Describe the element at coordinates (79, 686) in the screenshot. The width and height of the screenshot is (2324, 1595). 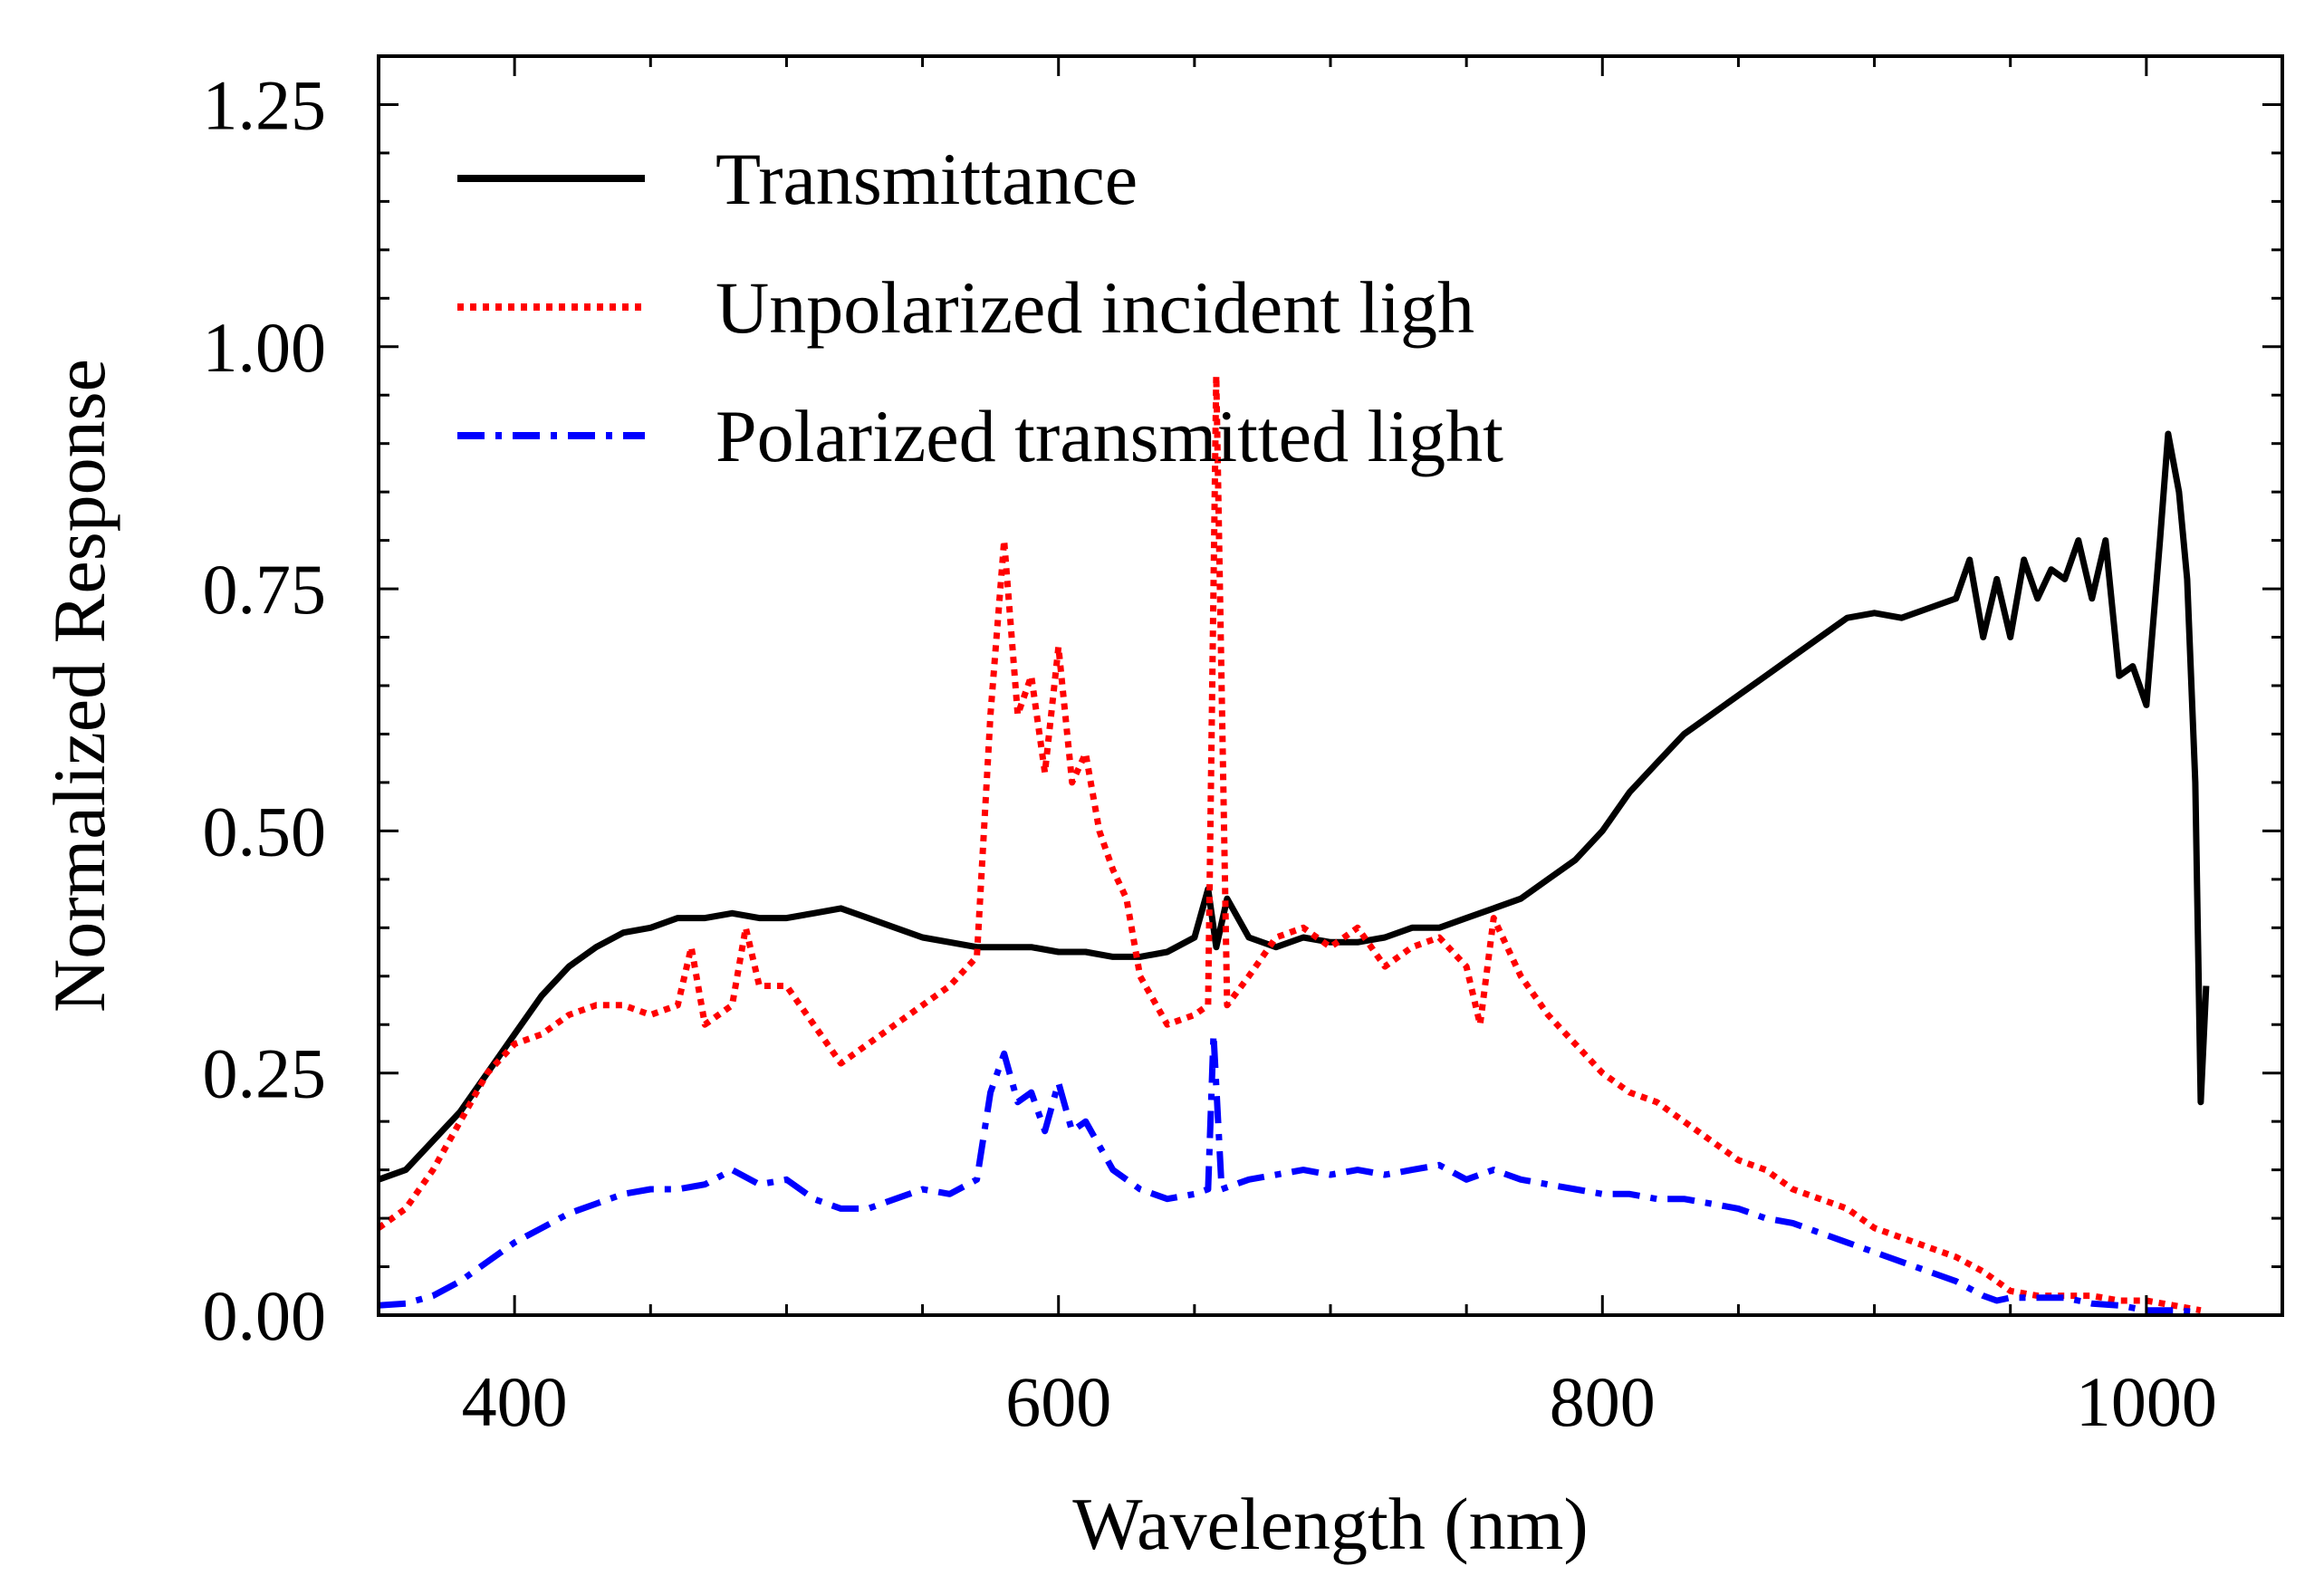
I see `y-axis-label: Normalized Response` at that location.